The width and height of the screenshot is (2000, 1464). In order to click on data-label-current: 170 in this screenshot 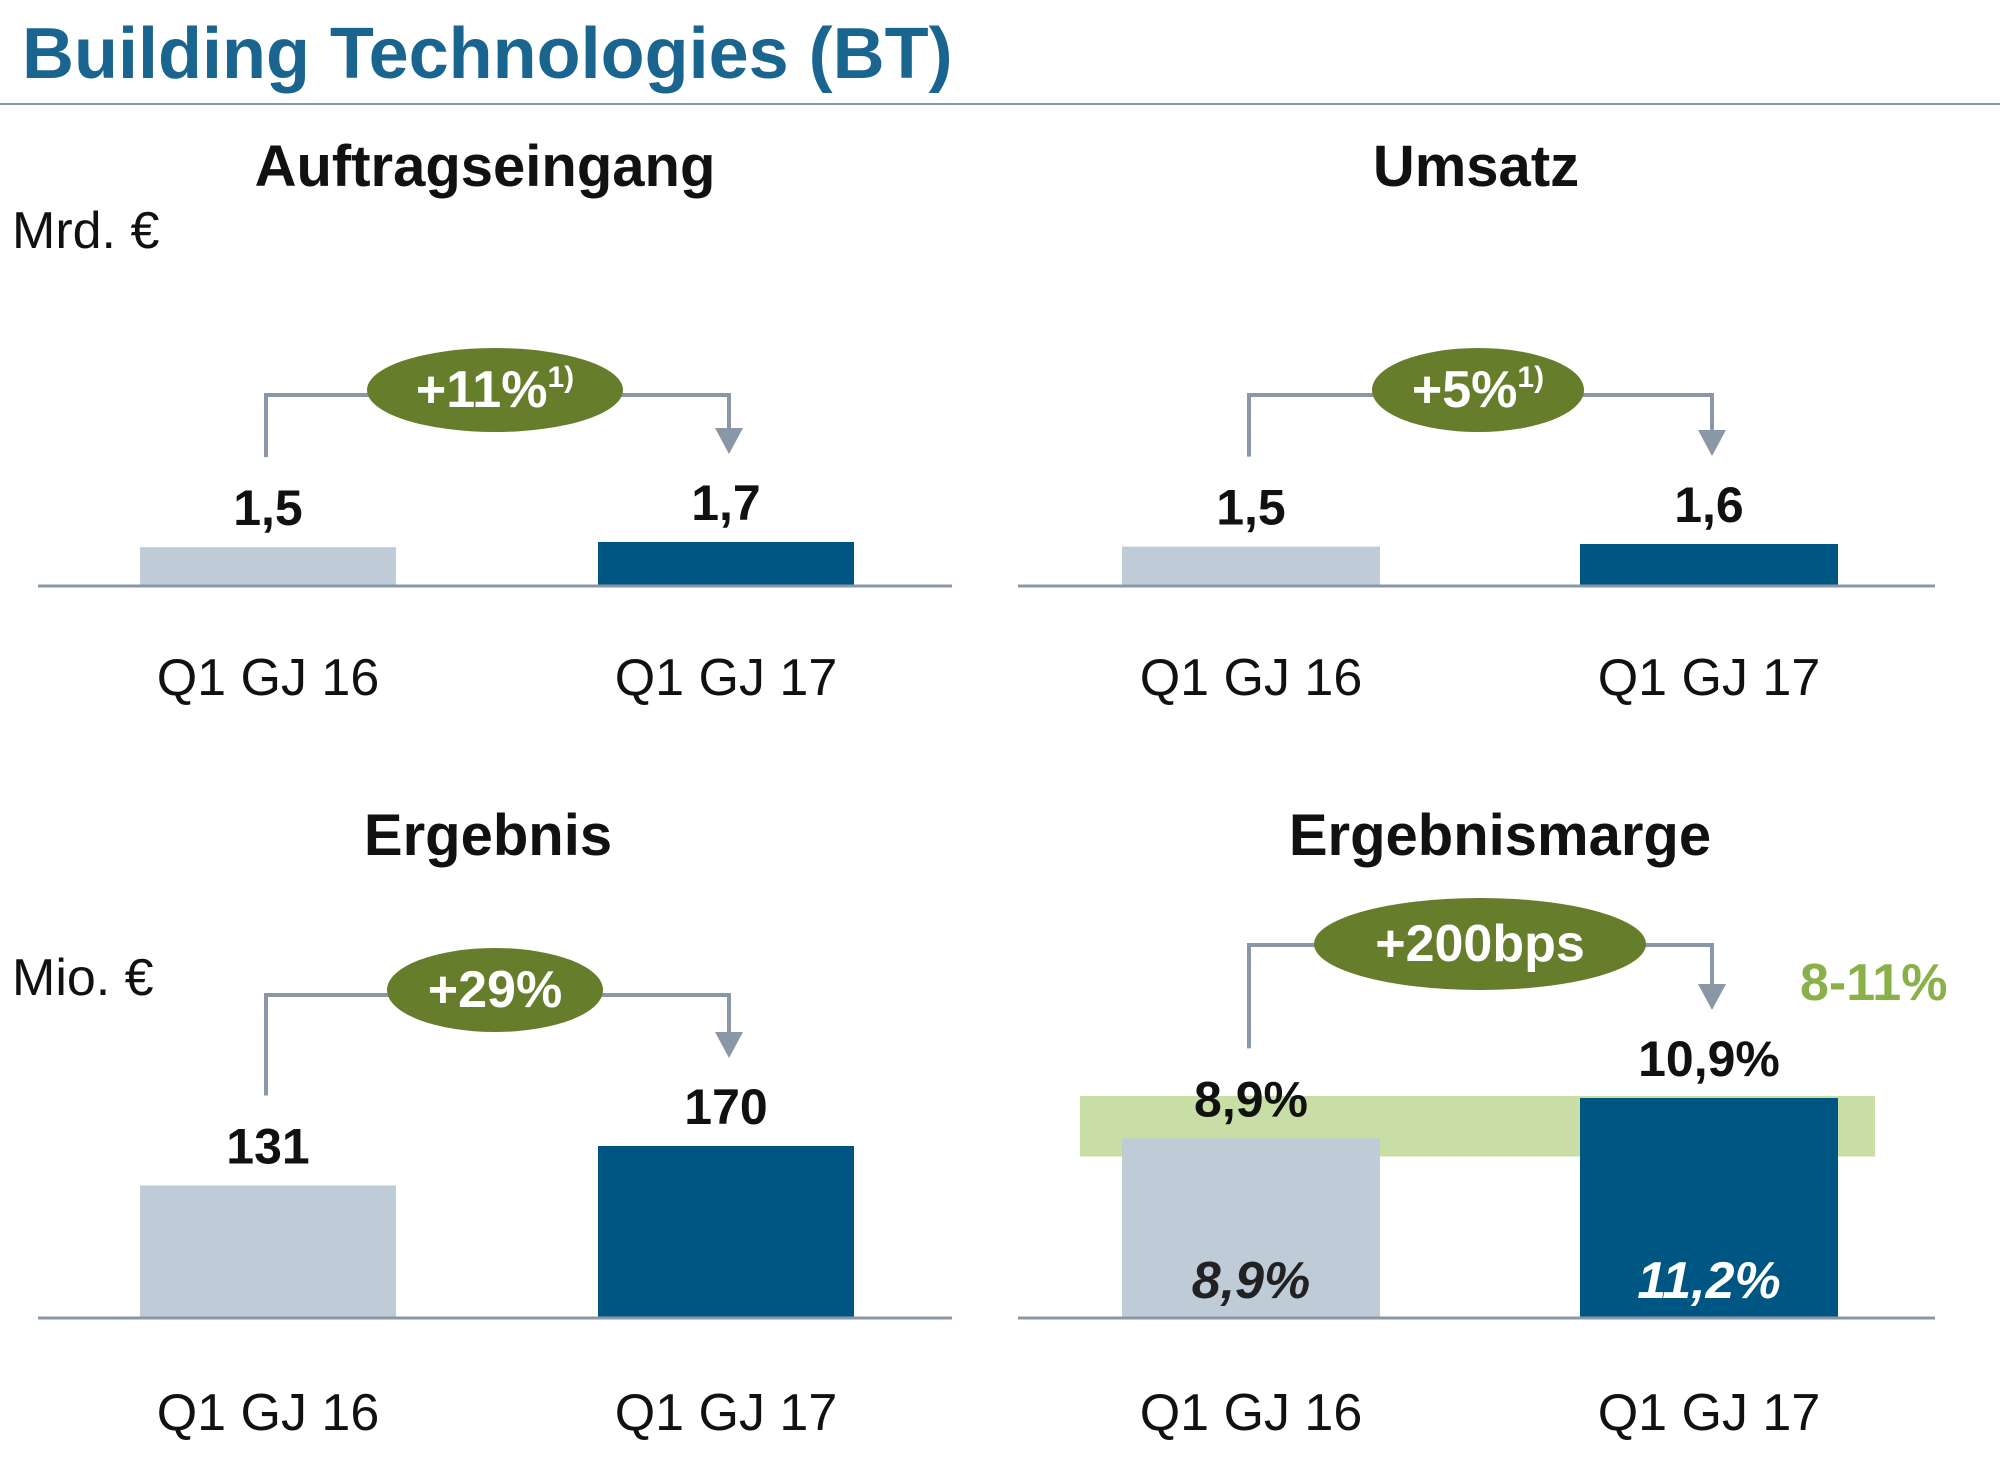, I will do `click(725, 1107)`.